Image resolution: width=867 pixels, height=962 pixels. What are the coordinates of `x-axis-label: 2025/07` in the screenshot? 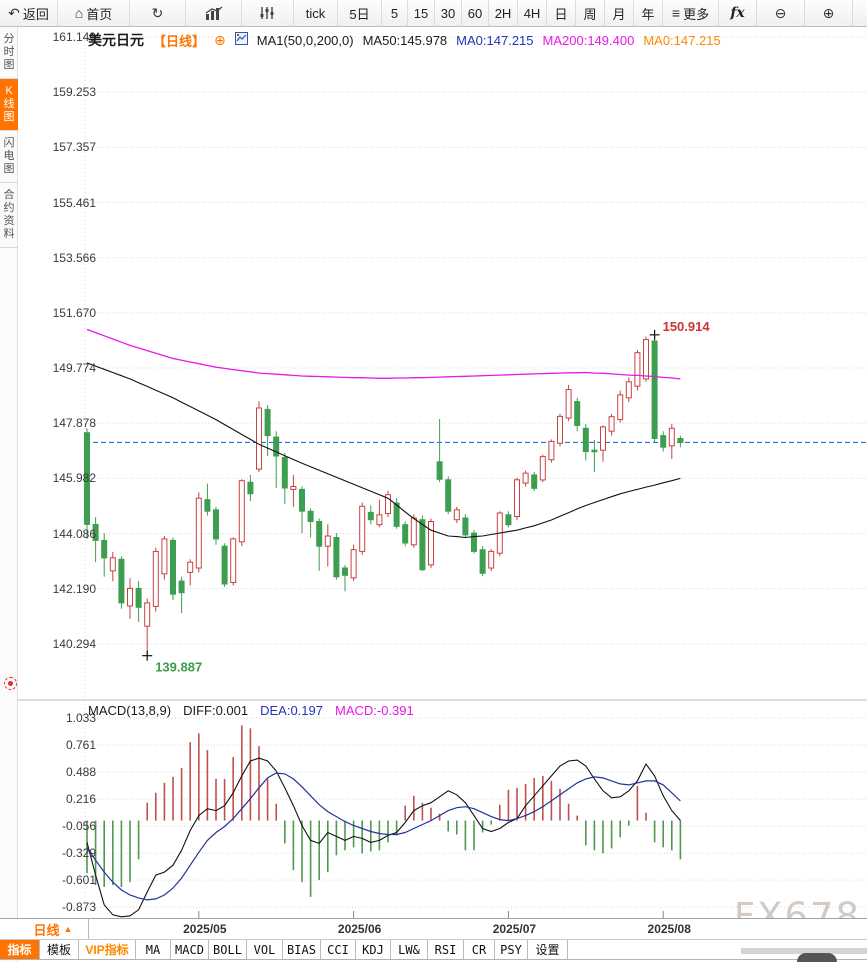 It's located at (514, 929).